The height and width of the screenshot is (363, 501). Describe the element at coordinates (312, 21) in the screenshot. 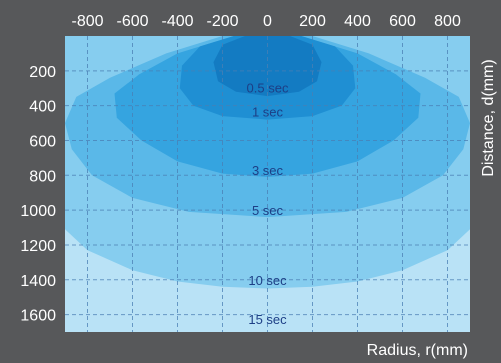

I see `x-tick-label: 200` at that location.